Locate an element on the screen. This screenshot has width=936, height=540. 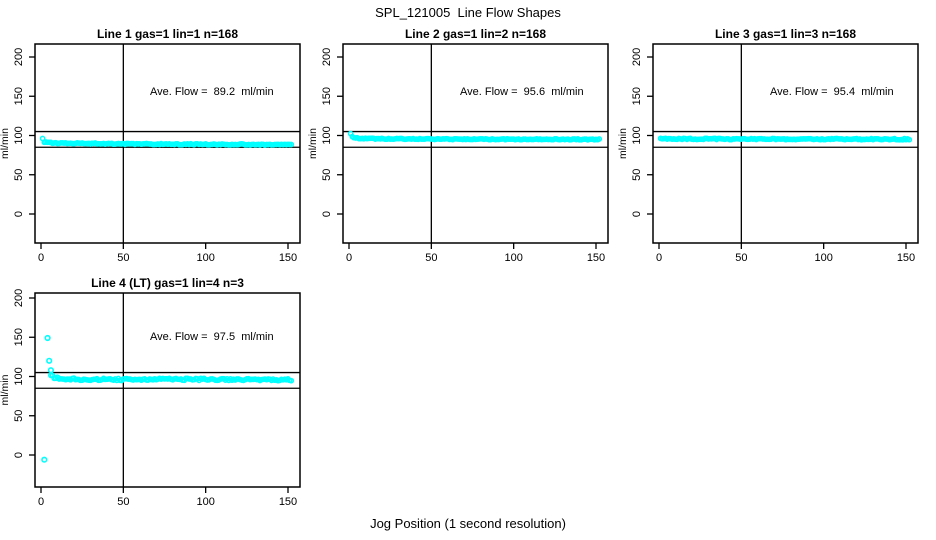
subplot-1: 0 50 100 150 200 0 50 100 150 ml/min is located at coordinates (150, 153).